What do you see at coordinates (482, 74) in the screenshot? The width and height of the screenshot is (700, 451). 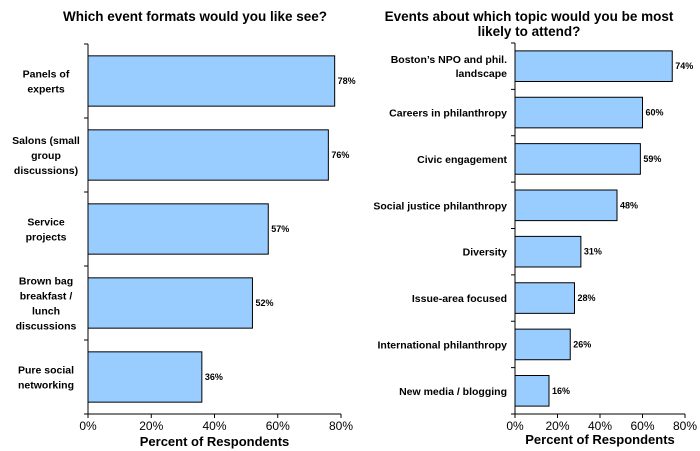 I see `category-label-line: landscape` at bounding box center [482, 74].